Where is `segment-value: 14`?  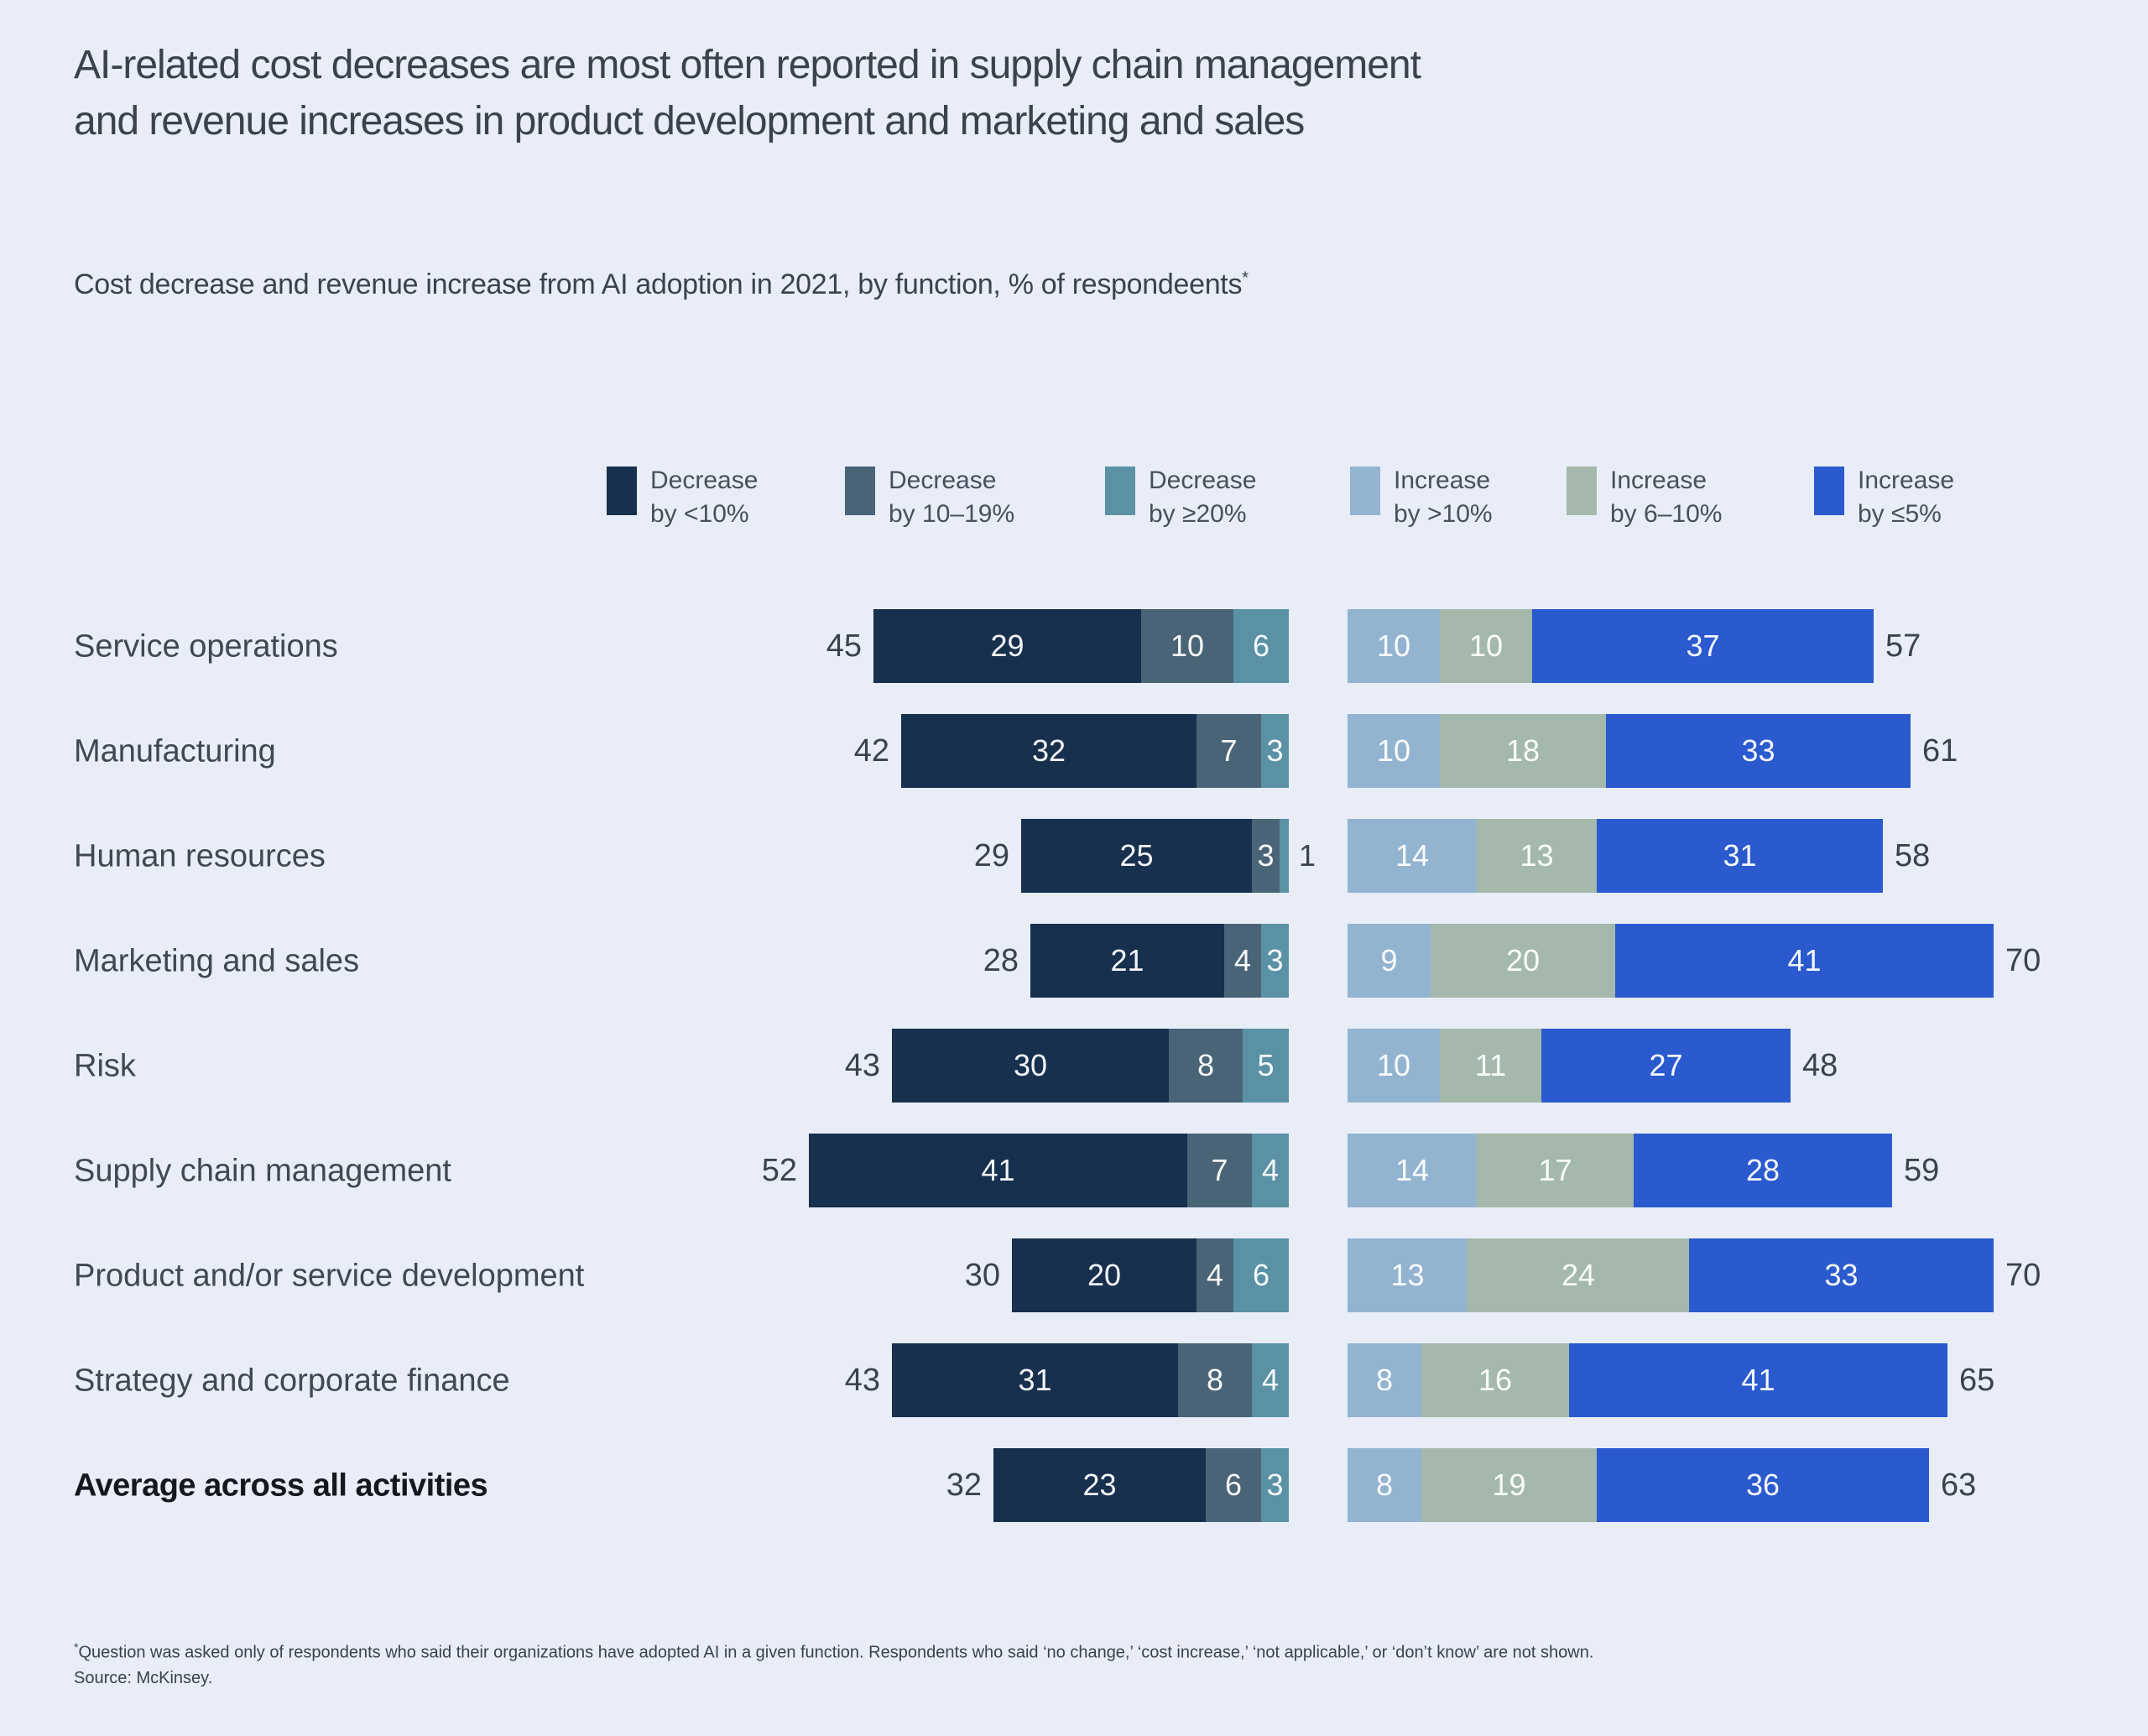 segment-value: 14 is located at coordinates (1413, 855).